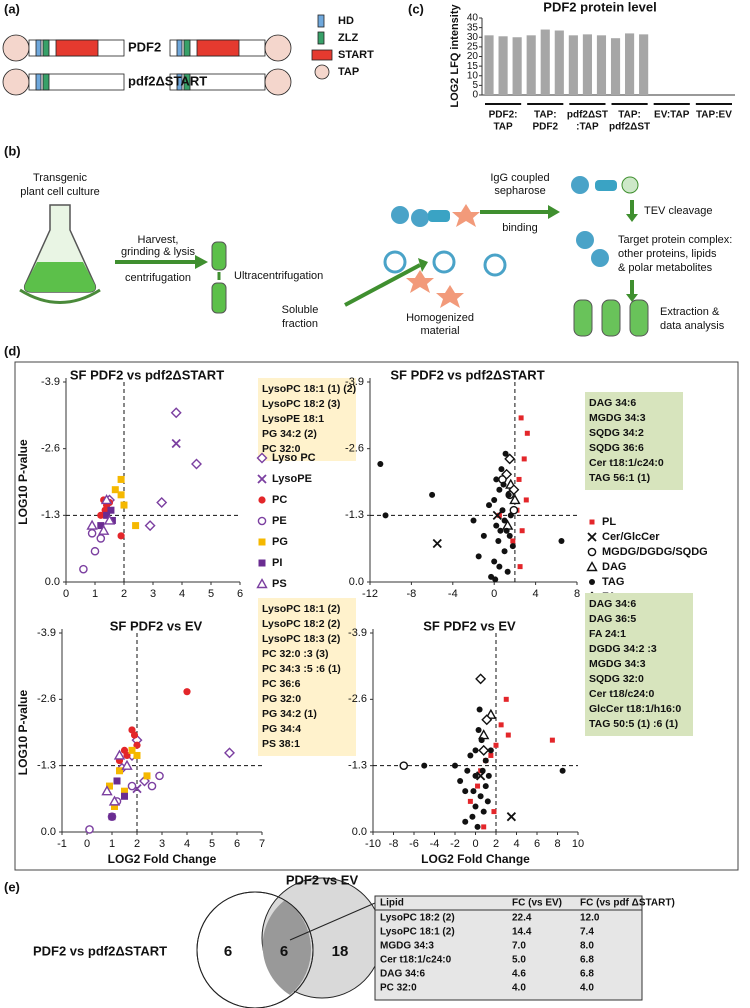 The image size is (750, 1008). I want to click on legend-label: ZLZ, so click(348, 38).